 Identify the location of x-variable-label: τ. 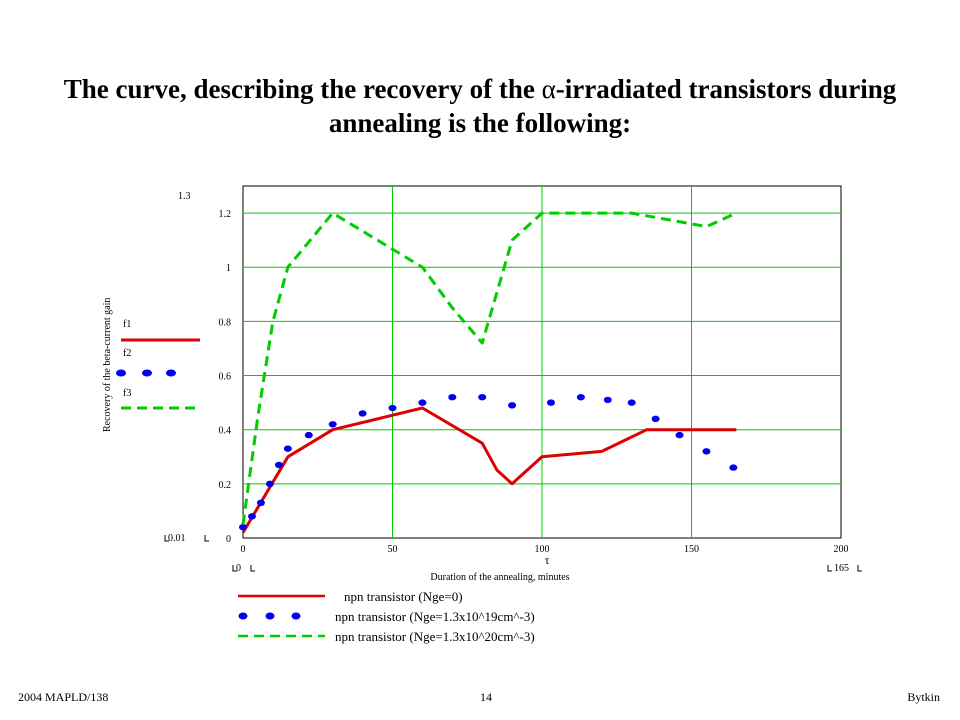
(547, 560).